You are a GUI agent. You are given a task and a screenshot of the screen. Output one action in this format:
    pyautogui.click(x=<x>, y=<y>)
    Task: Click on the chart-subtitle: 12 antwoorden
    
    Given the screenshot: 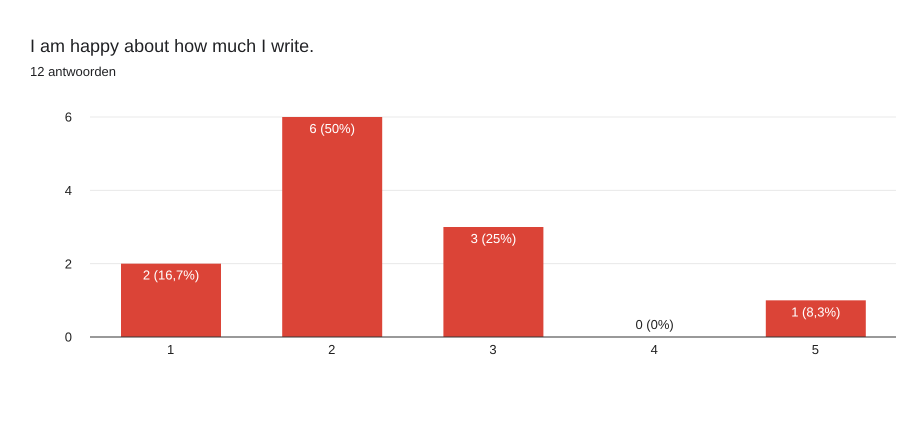 What is the action you would take?
    pyautogui.click(x=73, y=71)
    